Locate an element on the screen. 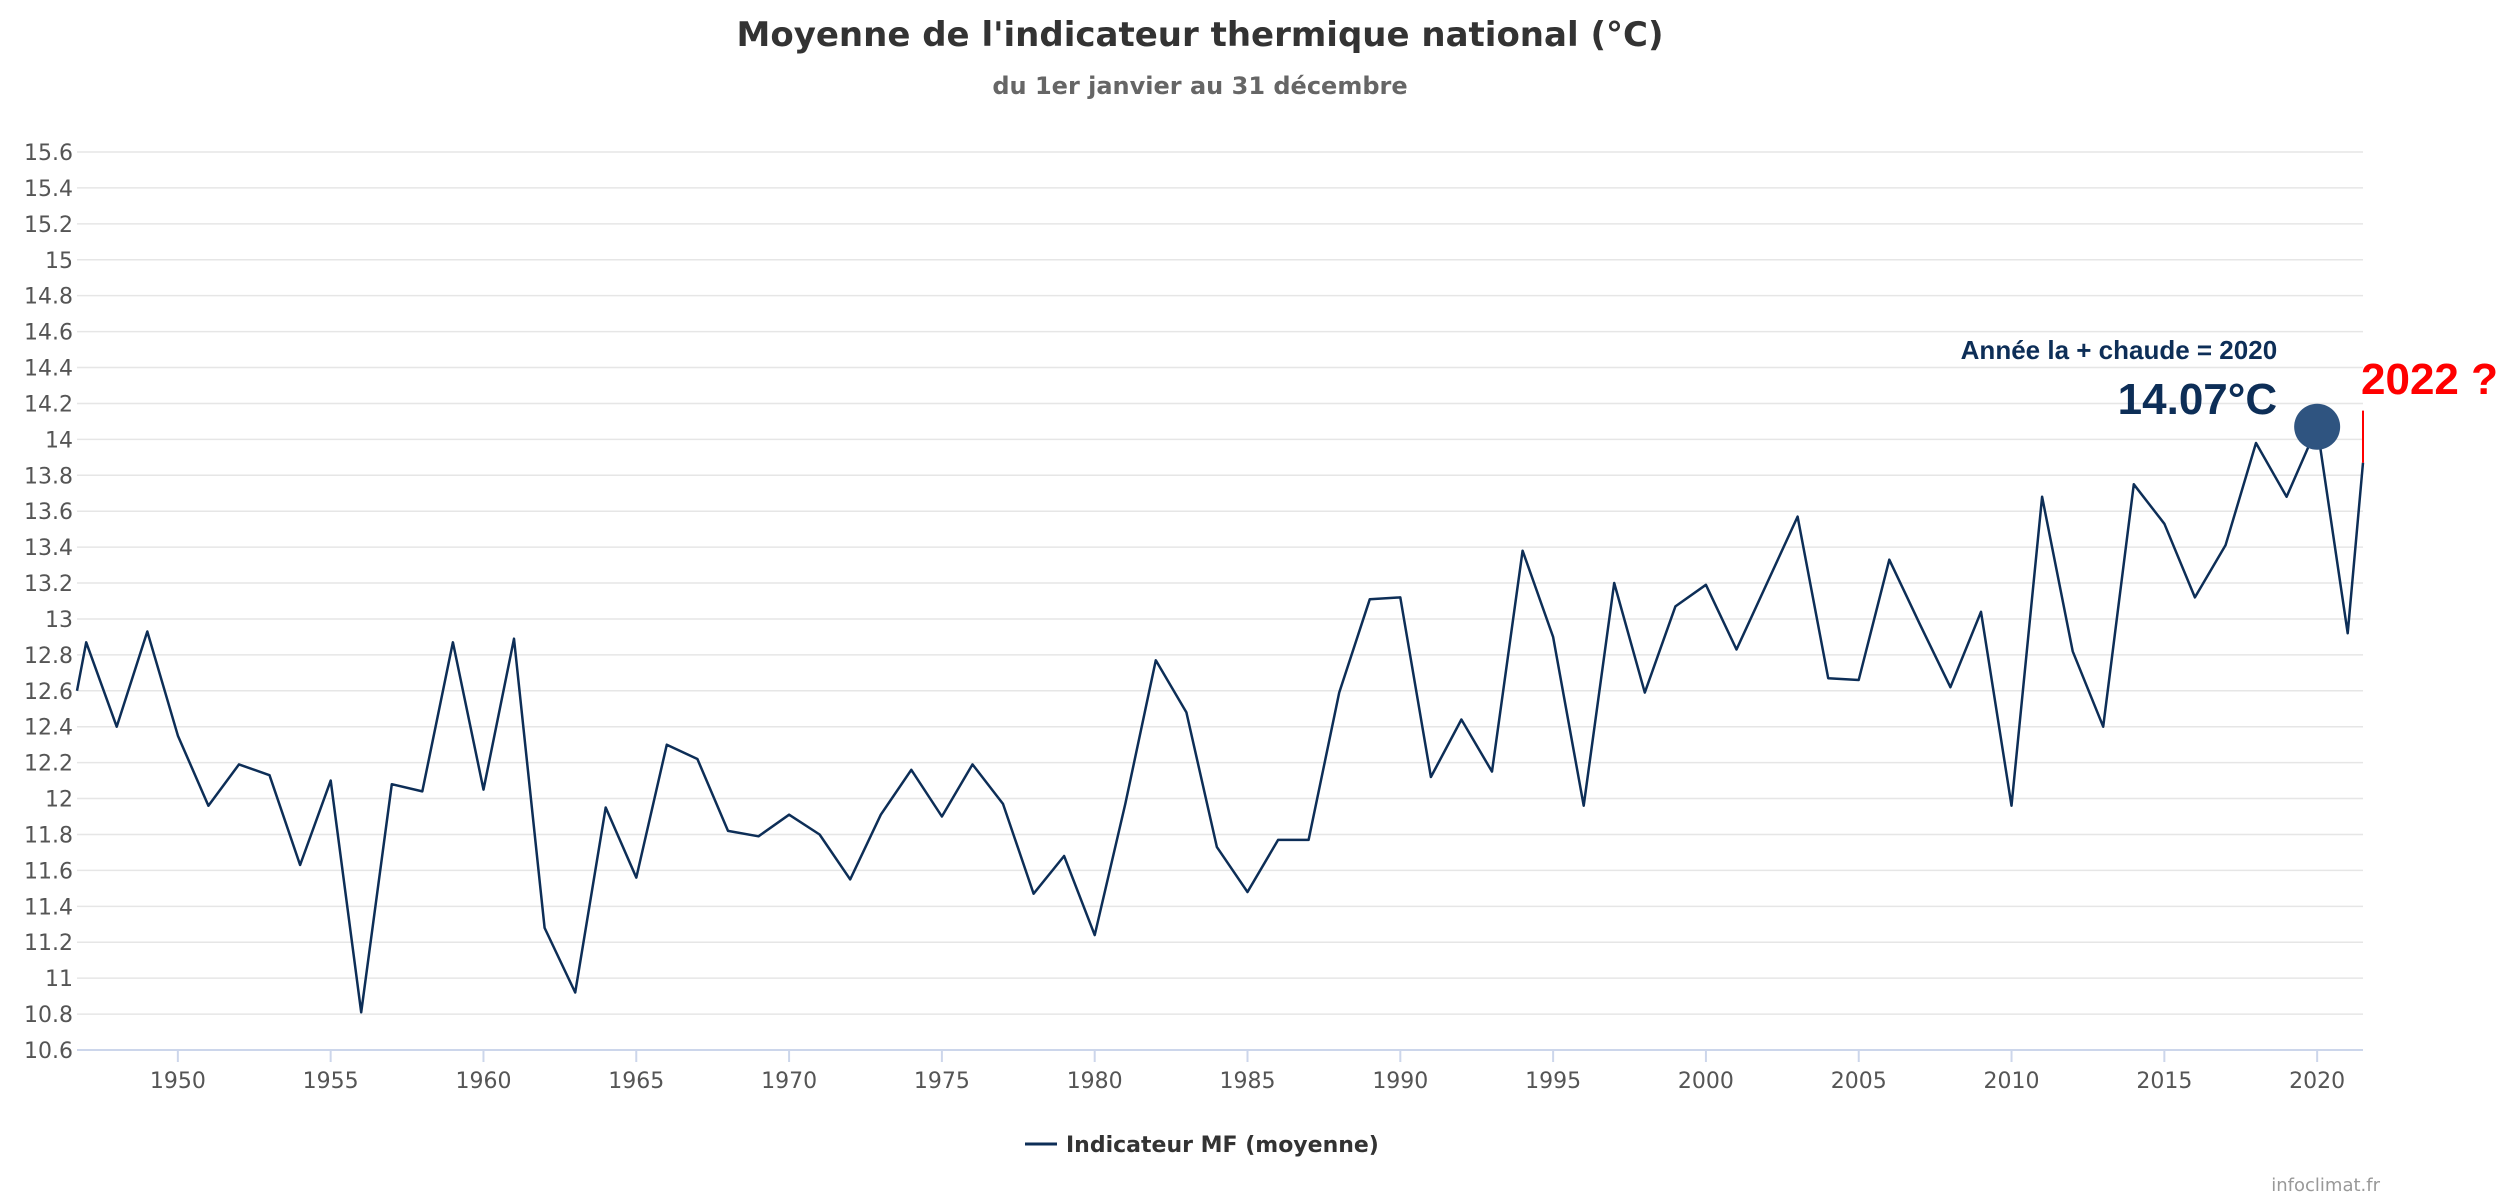 This screenshot has width=2503, height=1200. y-tick-label: 12 is located at coordinates (59, 800).